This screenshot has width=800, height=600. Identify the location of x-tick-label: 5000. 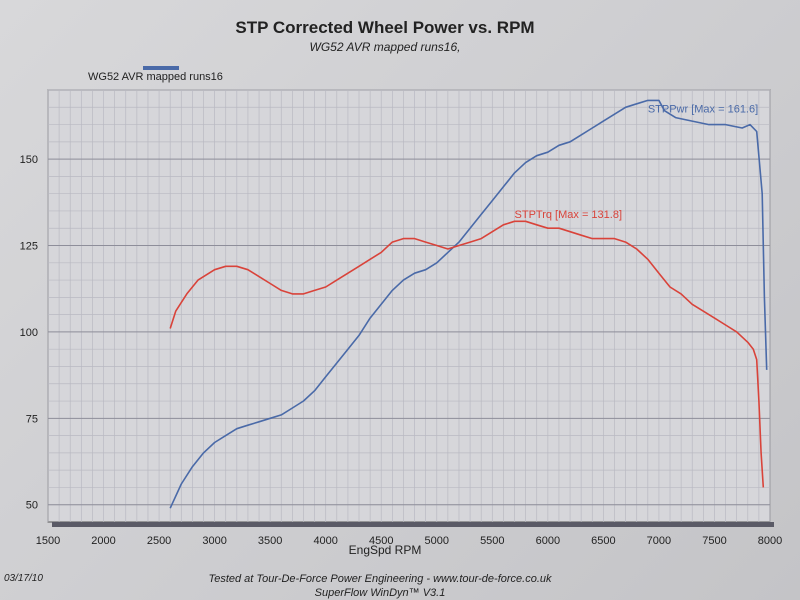
(437, 541).